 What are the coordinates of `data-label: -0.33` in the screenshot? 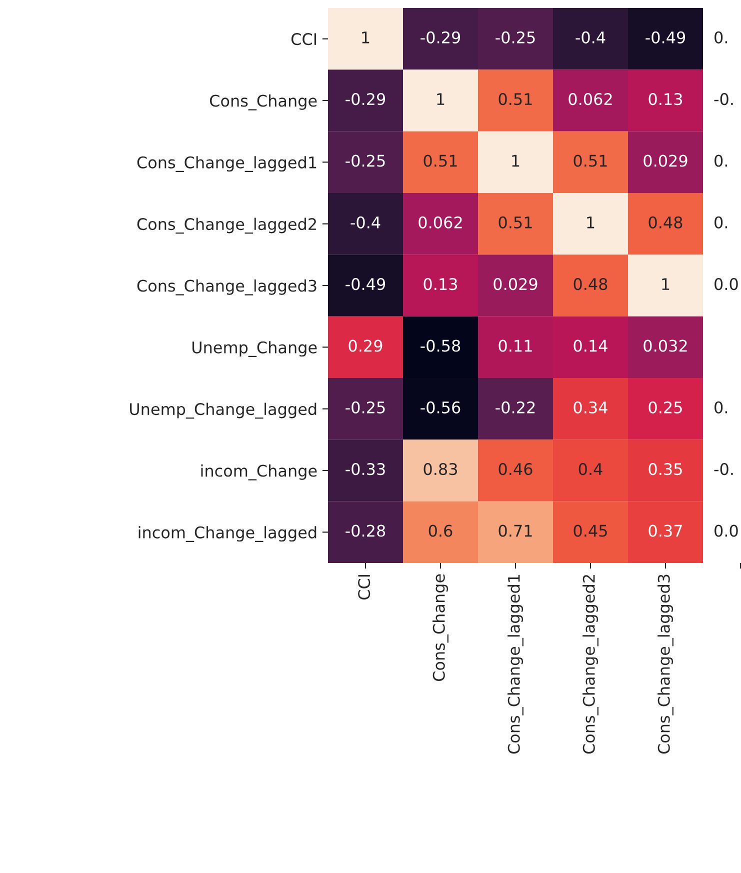 It's located at (365, 469).